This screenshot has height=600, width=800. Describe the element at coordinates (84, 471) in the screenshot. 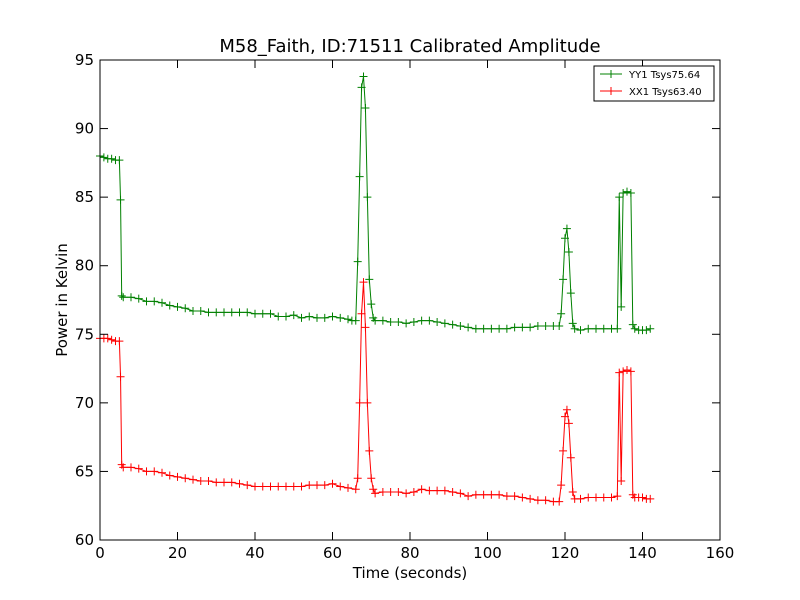

I see `y-tick-label: 65` at that location.